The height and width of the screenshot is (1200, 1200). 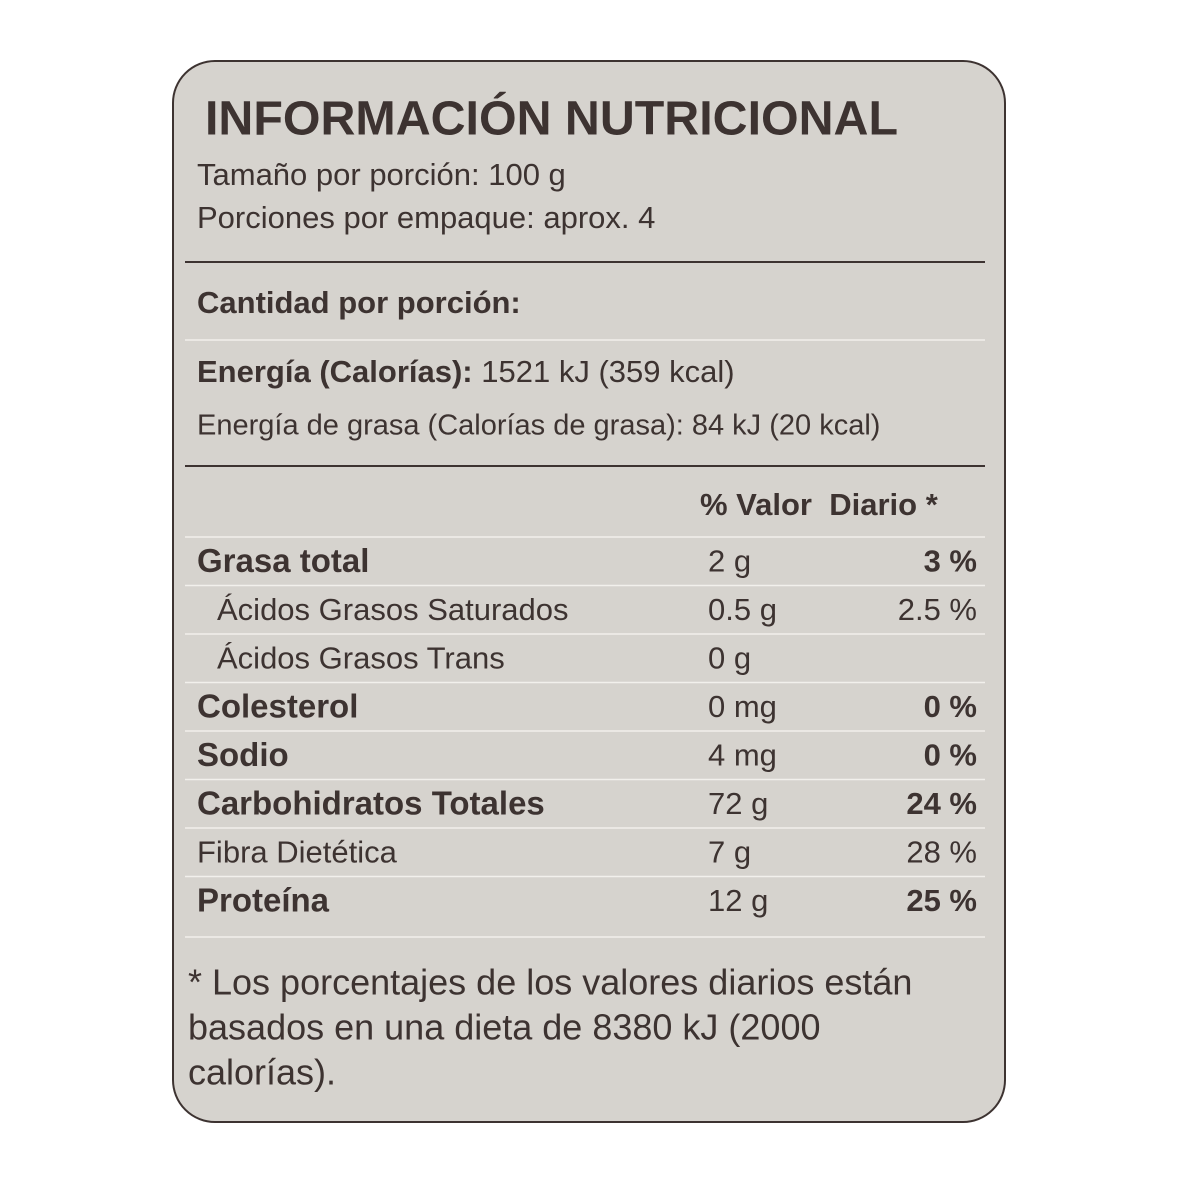 What do you see at coordinates (277, 705) in the screenshot?
I see `nutrient-name: Colesterol` at bounding box center [277, 705].